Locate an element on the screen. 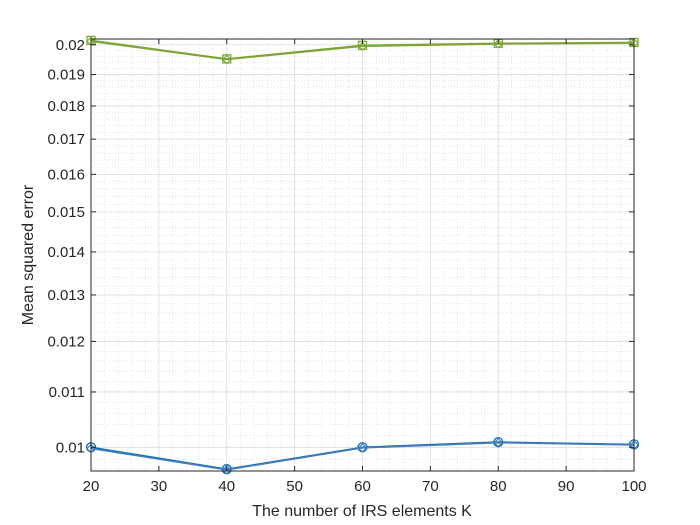 The height and width of the screenshot is (525, 700). x-tick-label: 40 is located at coordinates (226, 486).